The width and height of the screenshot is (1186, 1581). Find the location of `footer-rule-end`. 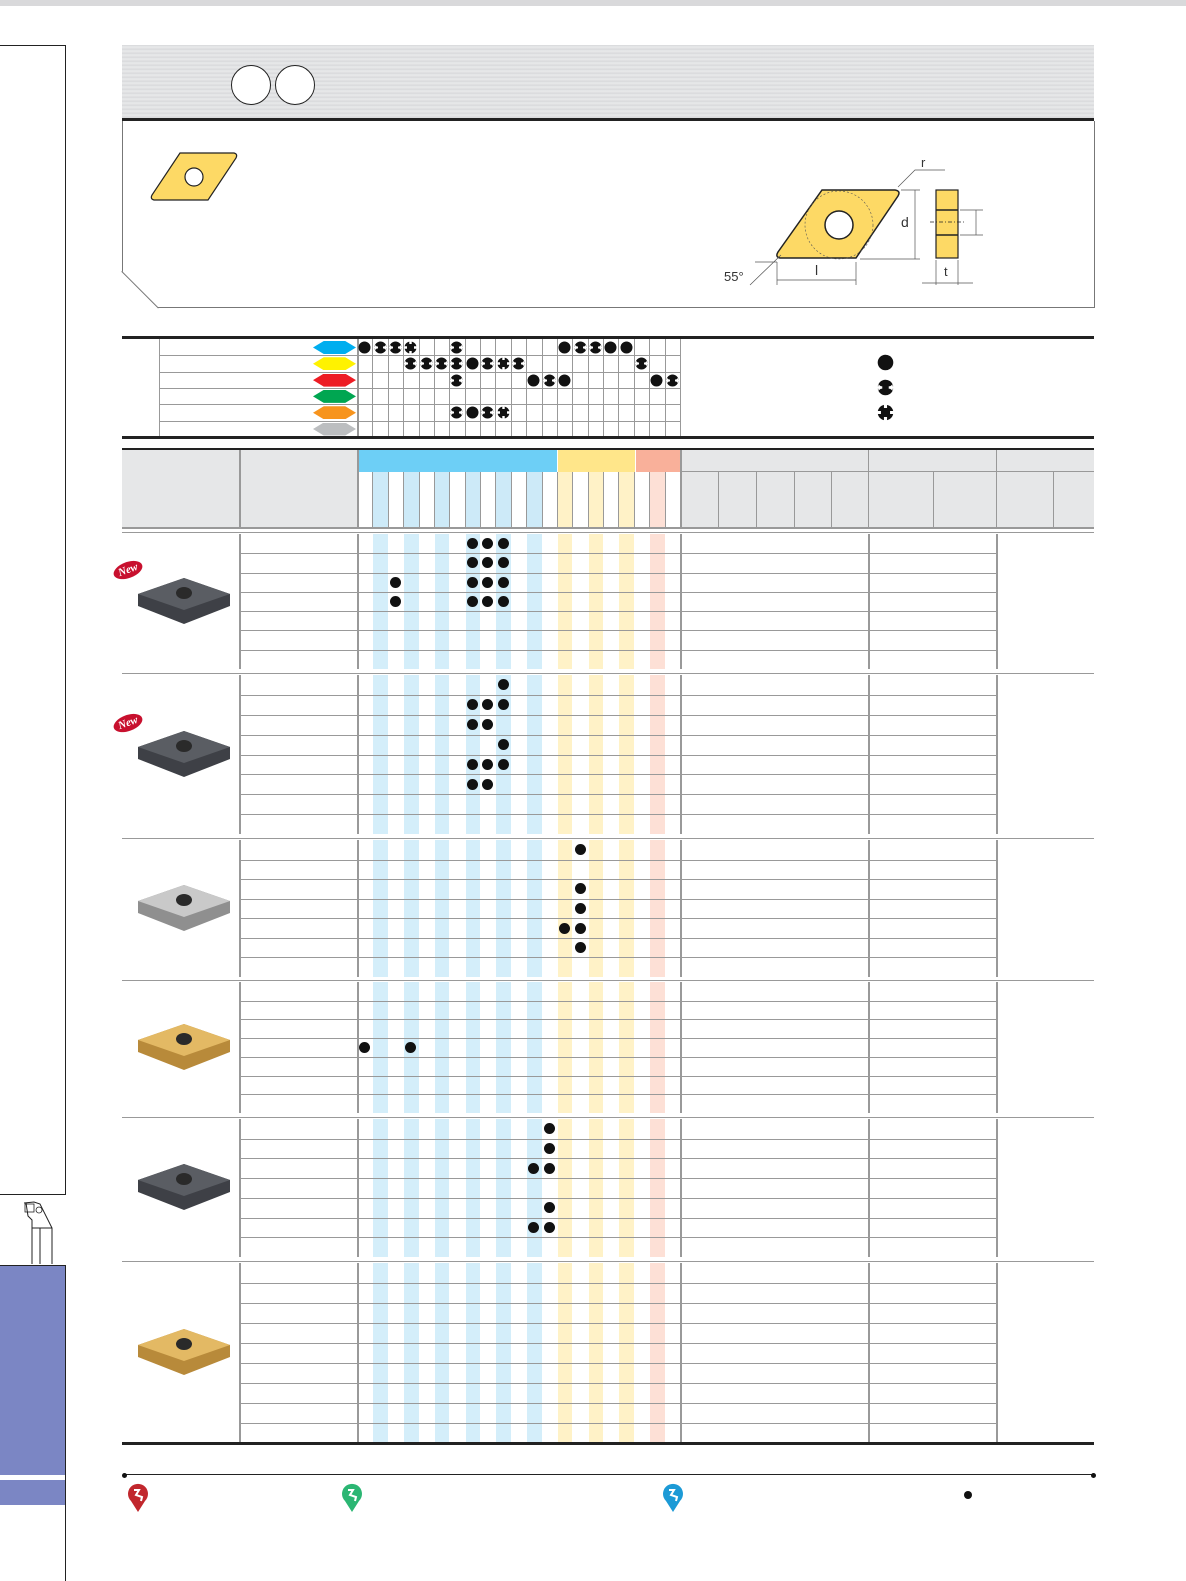

footer-rule-end is located at coordinates (1093, 1475).